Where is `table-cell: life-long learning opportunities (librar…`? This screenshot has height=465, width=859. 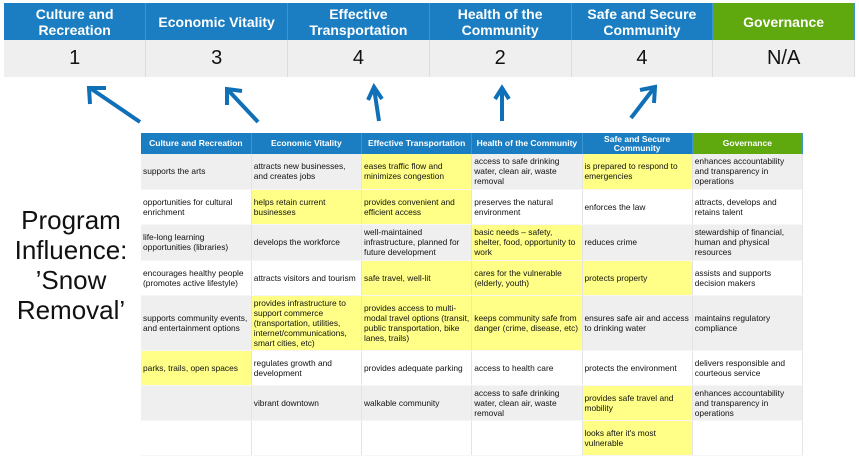
table-cell: life-long learning opportunities (librar… is located at coordinates (196, 242).